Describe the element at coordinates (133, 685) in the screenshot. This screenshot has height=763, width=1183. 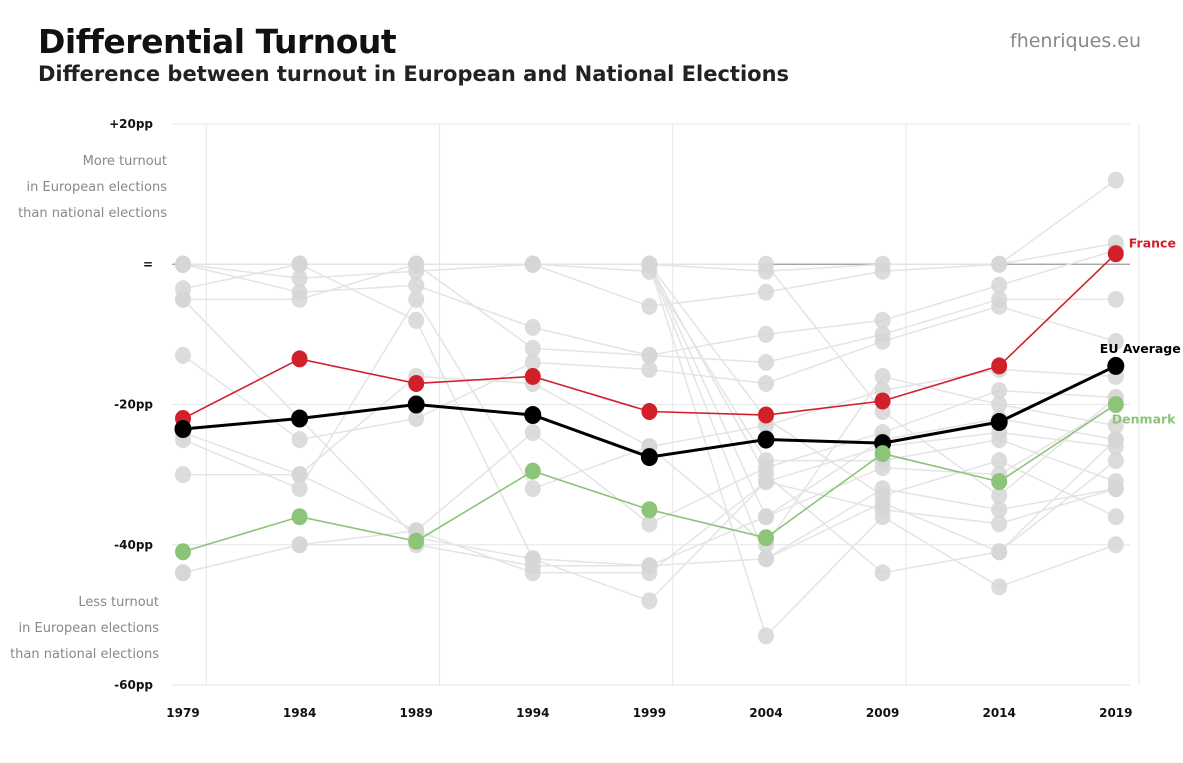
I see `y-tick-label: -60pp` at that location.